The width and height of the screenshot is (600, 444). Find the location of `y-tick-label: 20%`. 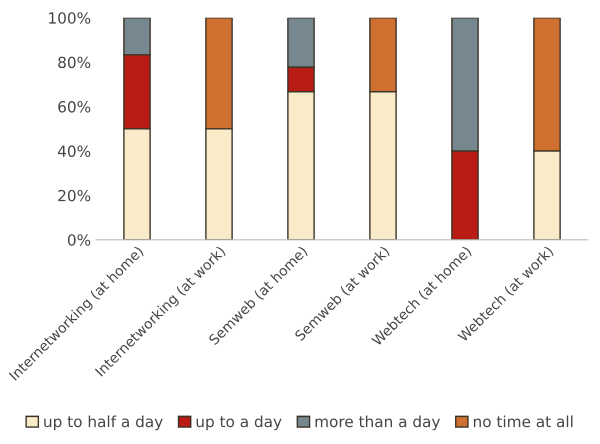

y-tick-label: 20% is located at coordinates (74, 196).